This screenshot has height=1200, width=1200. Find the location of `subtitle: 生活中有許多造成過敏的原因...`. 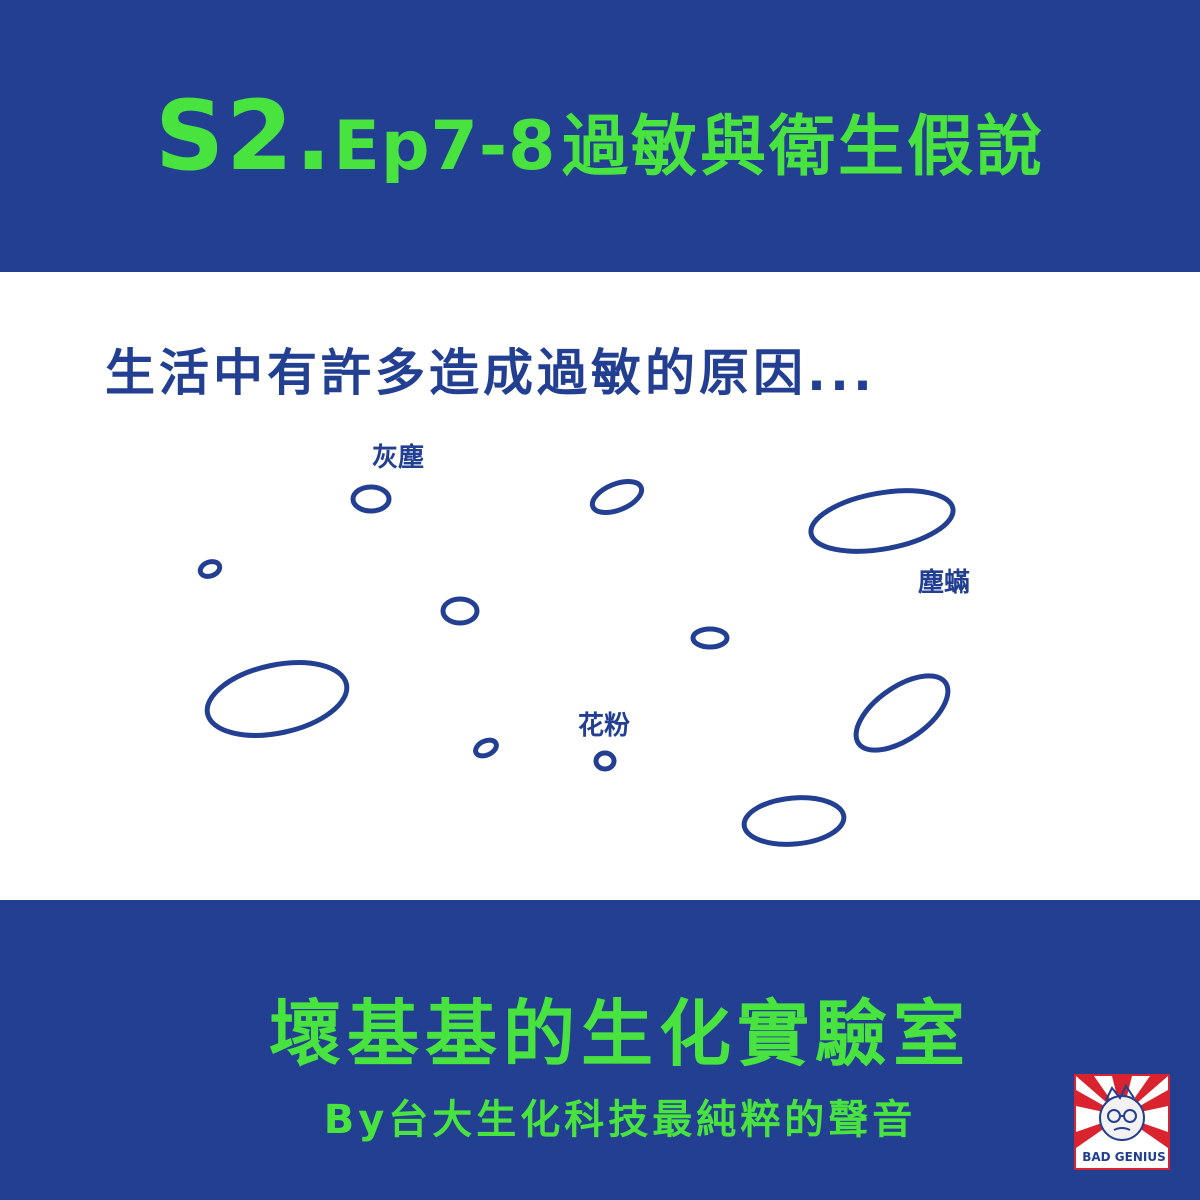

subtitle: 生活中有許多造成過敏的原因... is located at coordinates (490, 373).